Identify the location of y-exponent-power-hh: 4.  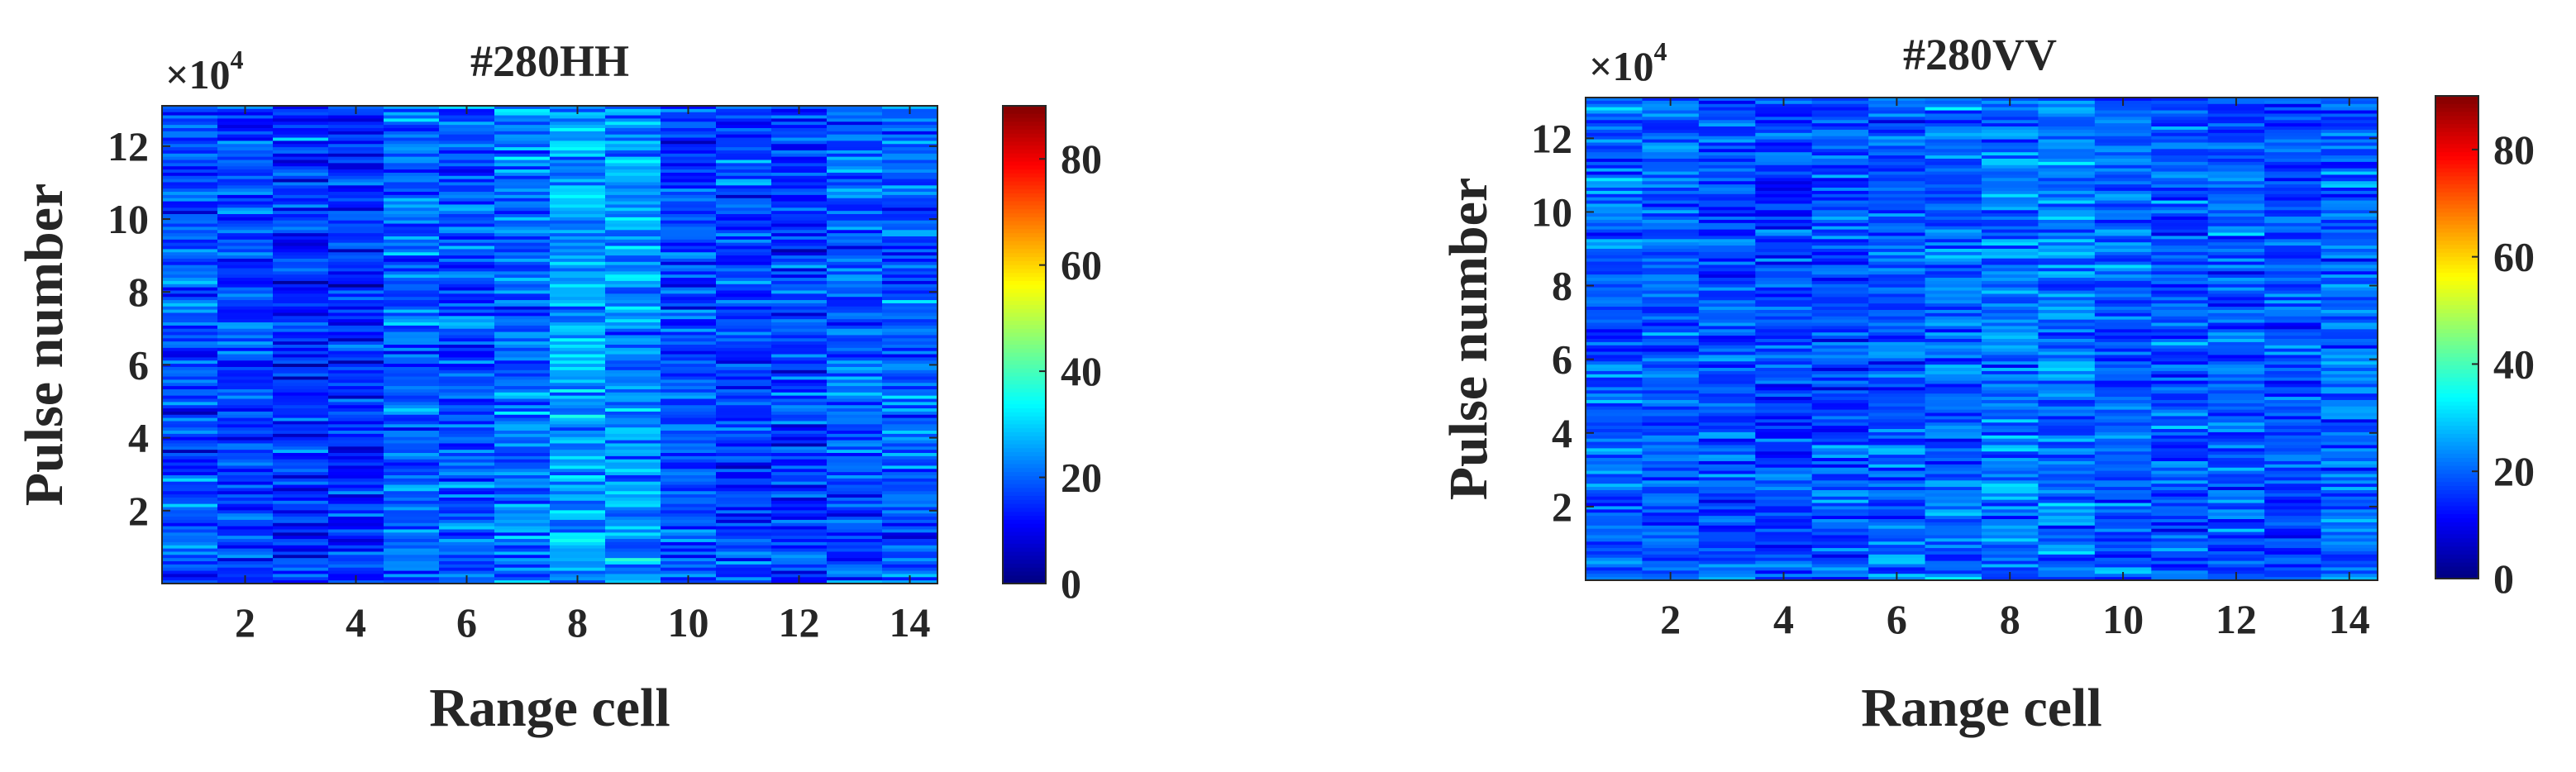
(238, 60).